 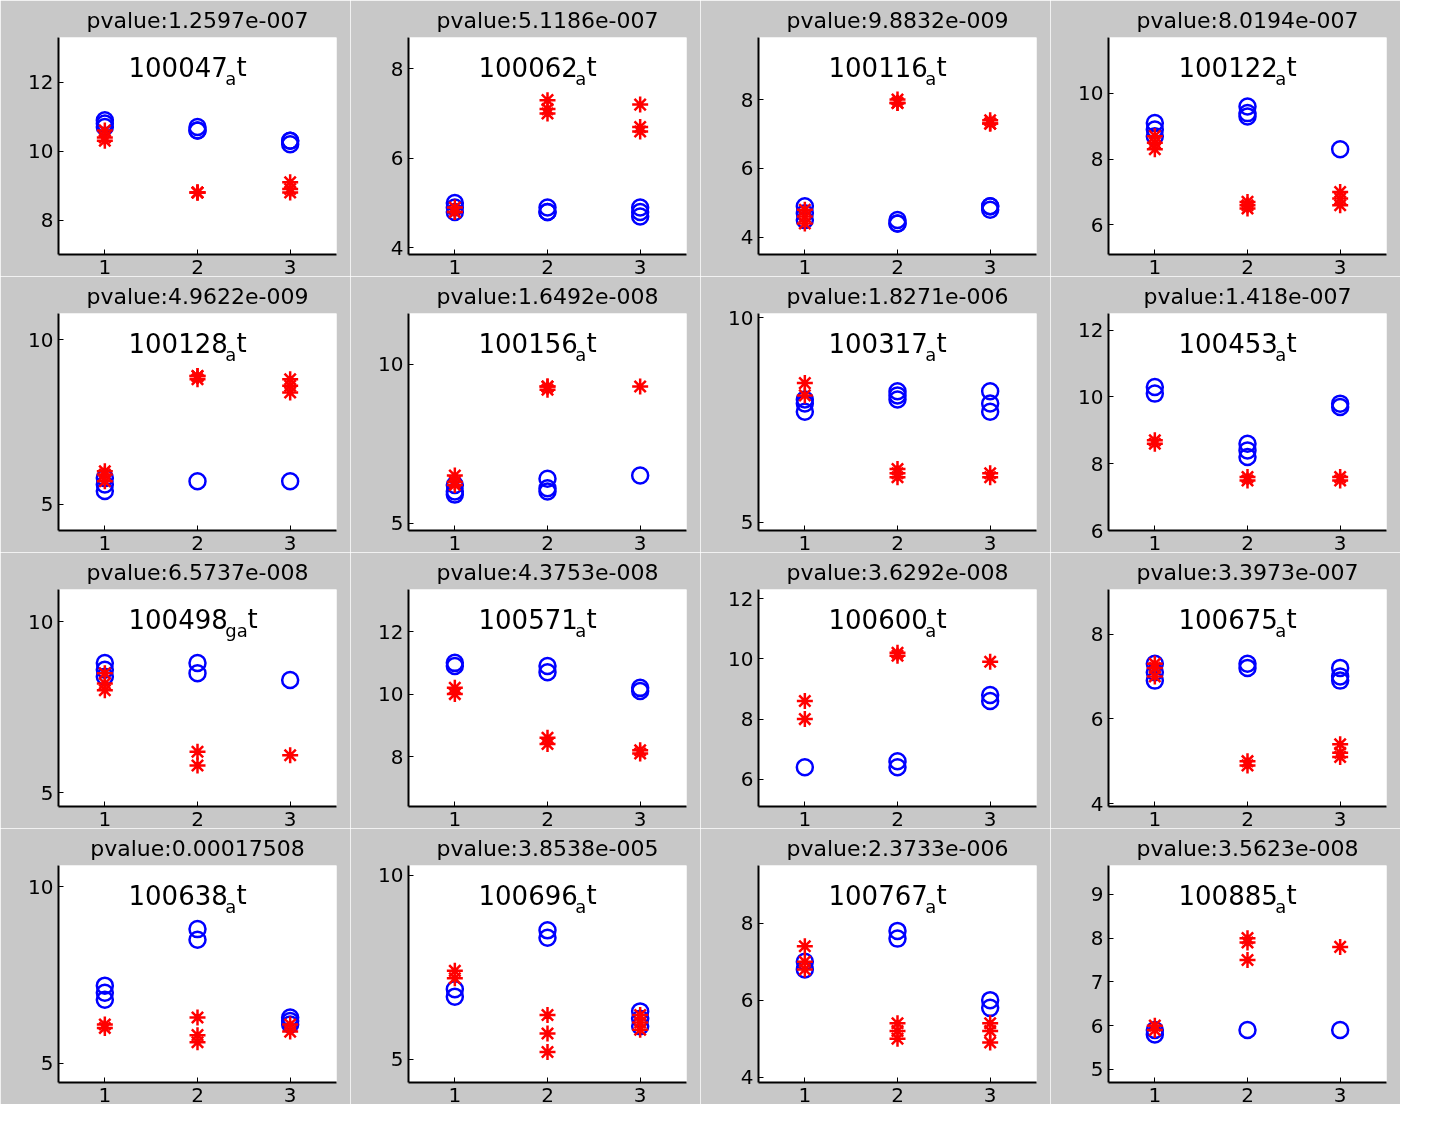 I want to click on chart-title: pvalue:1.8271e-006, so click(x=897, y=296).